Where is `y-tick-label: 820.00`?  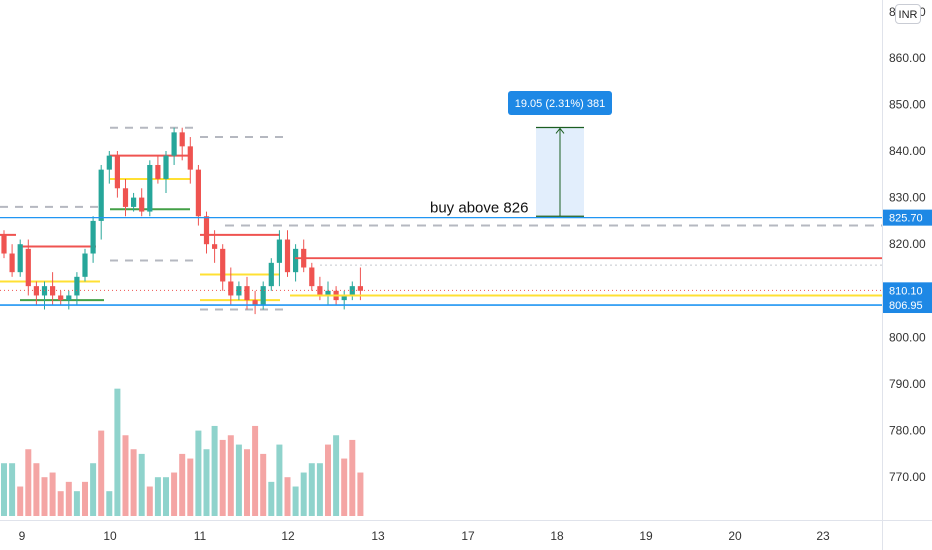 y-tick-label: 820.00 is located at coordinates (907, 244).